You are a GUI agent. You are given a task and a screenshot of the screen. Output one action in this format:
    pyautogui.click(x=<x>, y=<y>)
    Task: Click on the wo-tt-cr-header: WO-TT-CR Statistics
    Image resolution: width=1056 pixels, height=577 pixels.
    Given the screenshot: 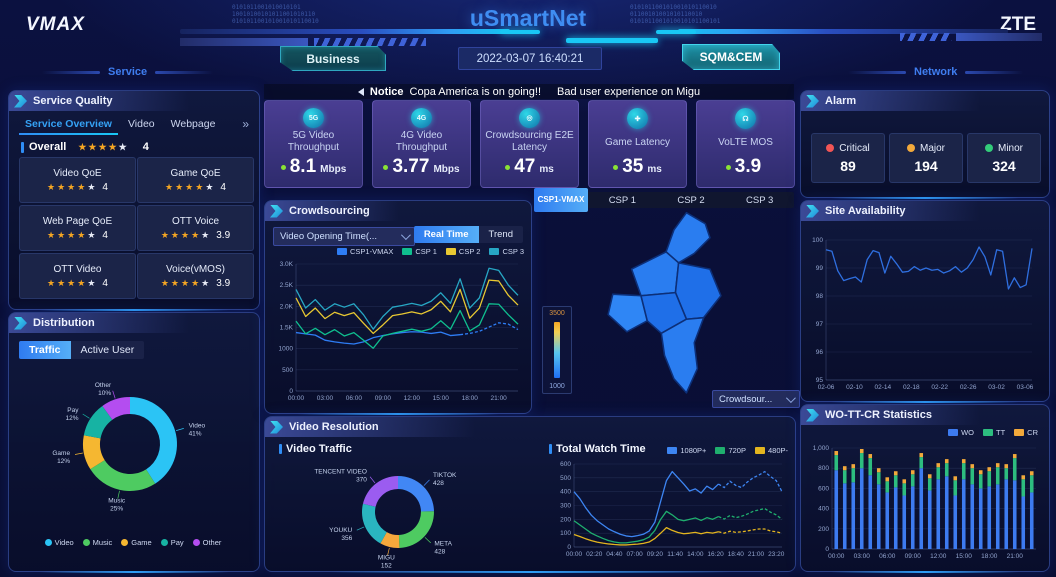 What is the action you would take?
    pyautogui.click(x=925, y=415)
    